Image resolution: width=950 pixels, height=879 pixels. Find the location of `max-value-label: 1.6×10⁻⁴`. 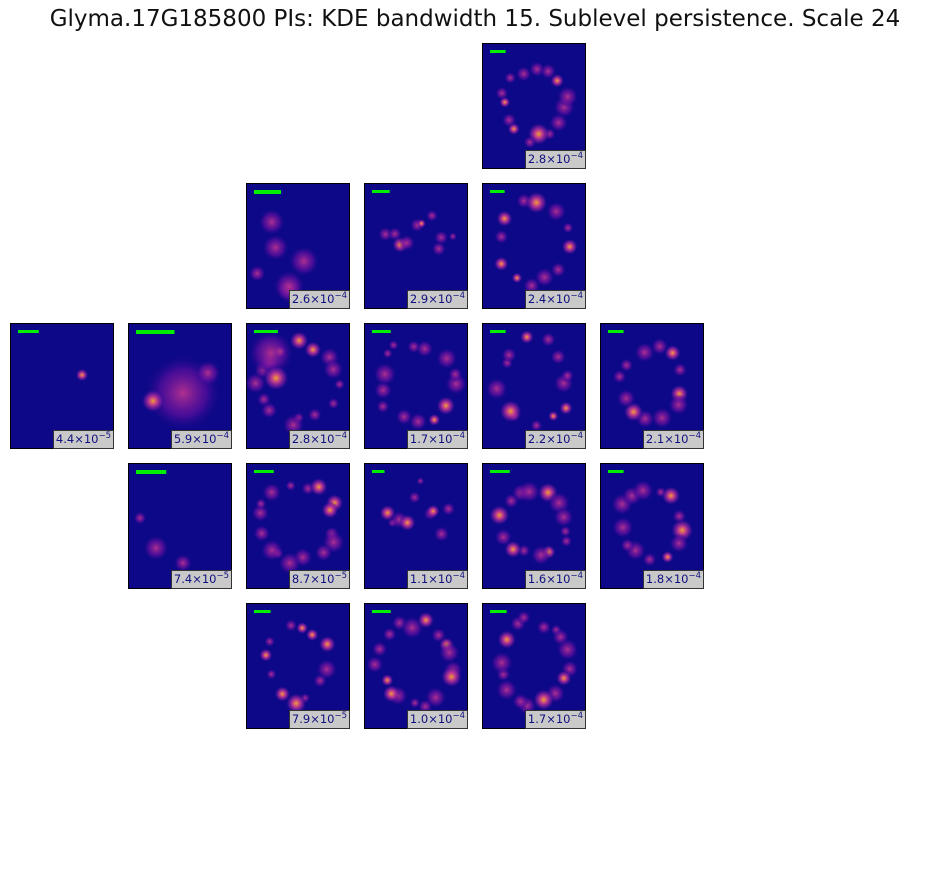

max-value-label: 1.6×10⁻⁴ is located at coordinates (555, 579).